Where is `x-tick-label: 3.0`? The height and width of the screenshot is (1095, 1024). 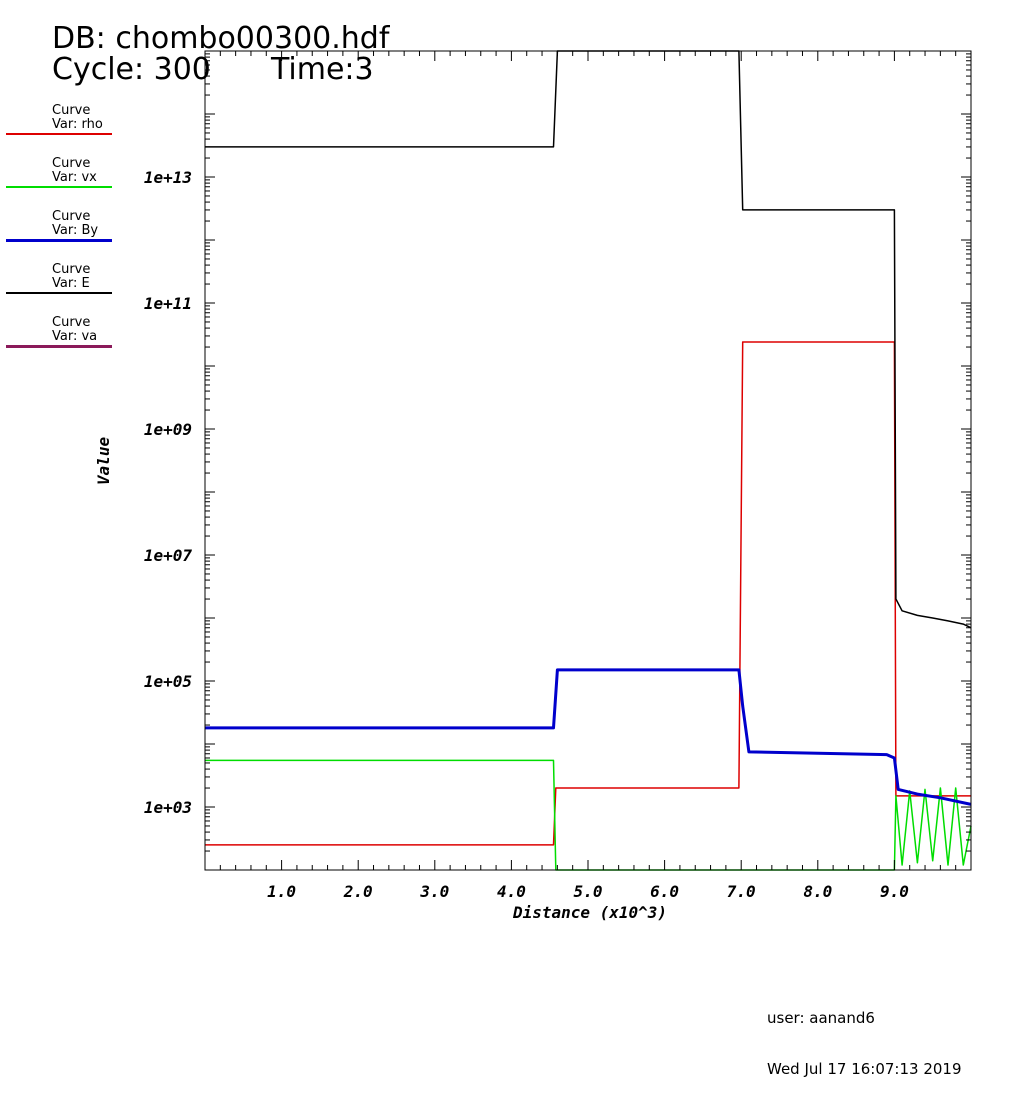
x-tick-label: 3.0 is located at coordinates (434, 891).